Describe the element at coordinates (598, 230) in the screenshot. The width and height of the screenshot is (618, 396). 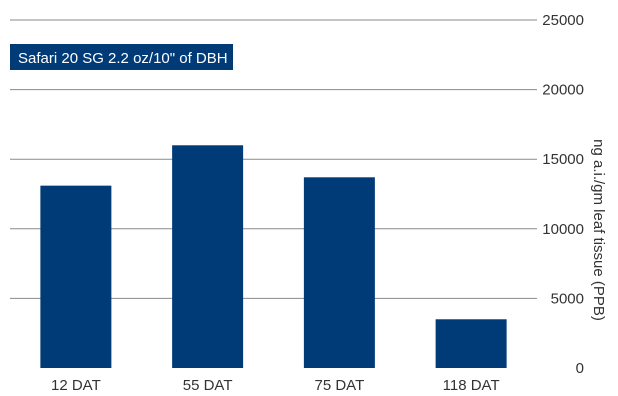
I see `y-axis-title: ng a.i./gm leaf tissue (PPB)` at that location.